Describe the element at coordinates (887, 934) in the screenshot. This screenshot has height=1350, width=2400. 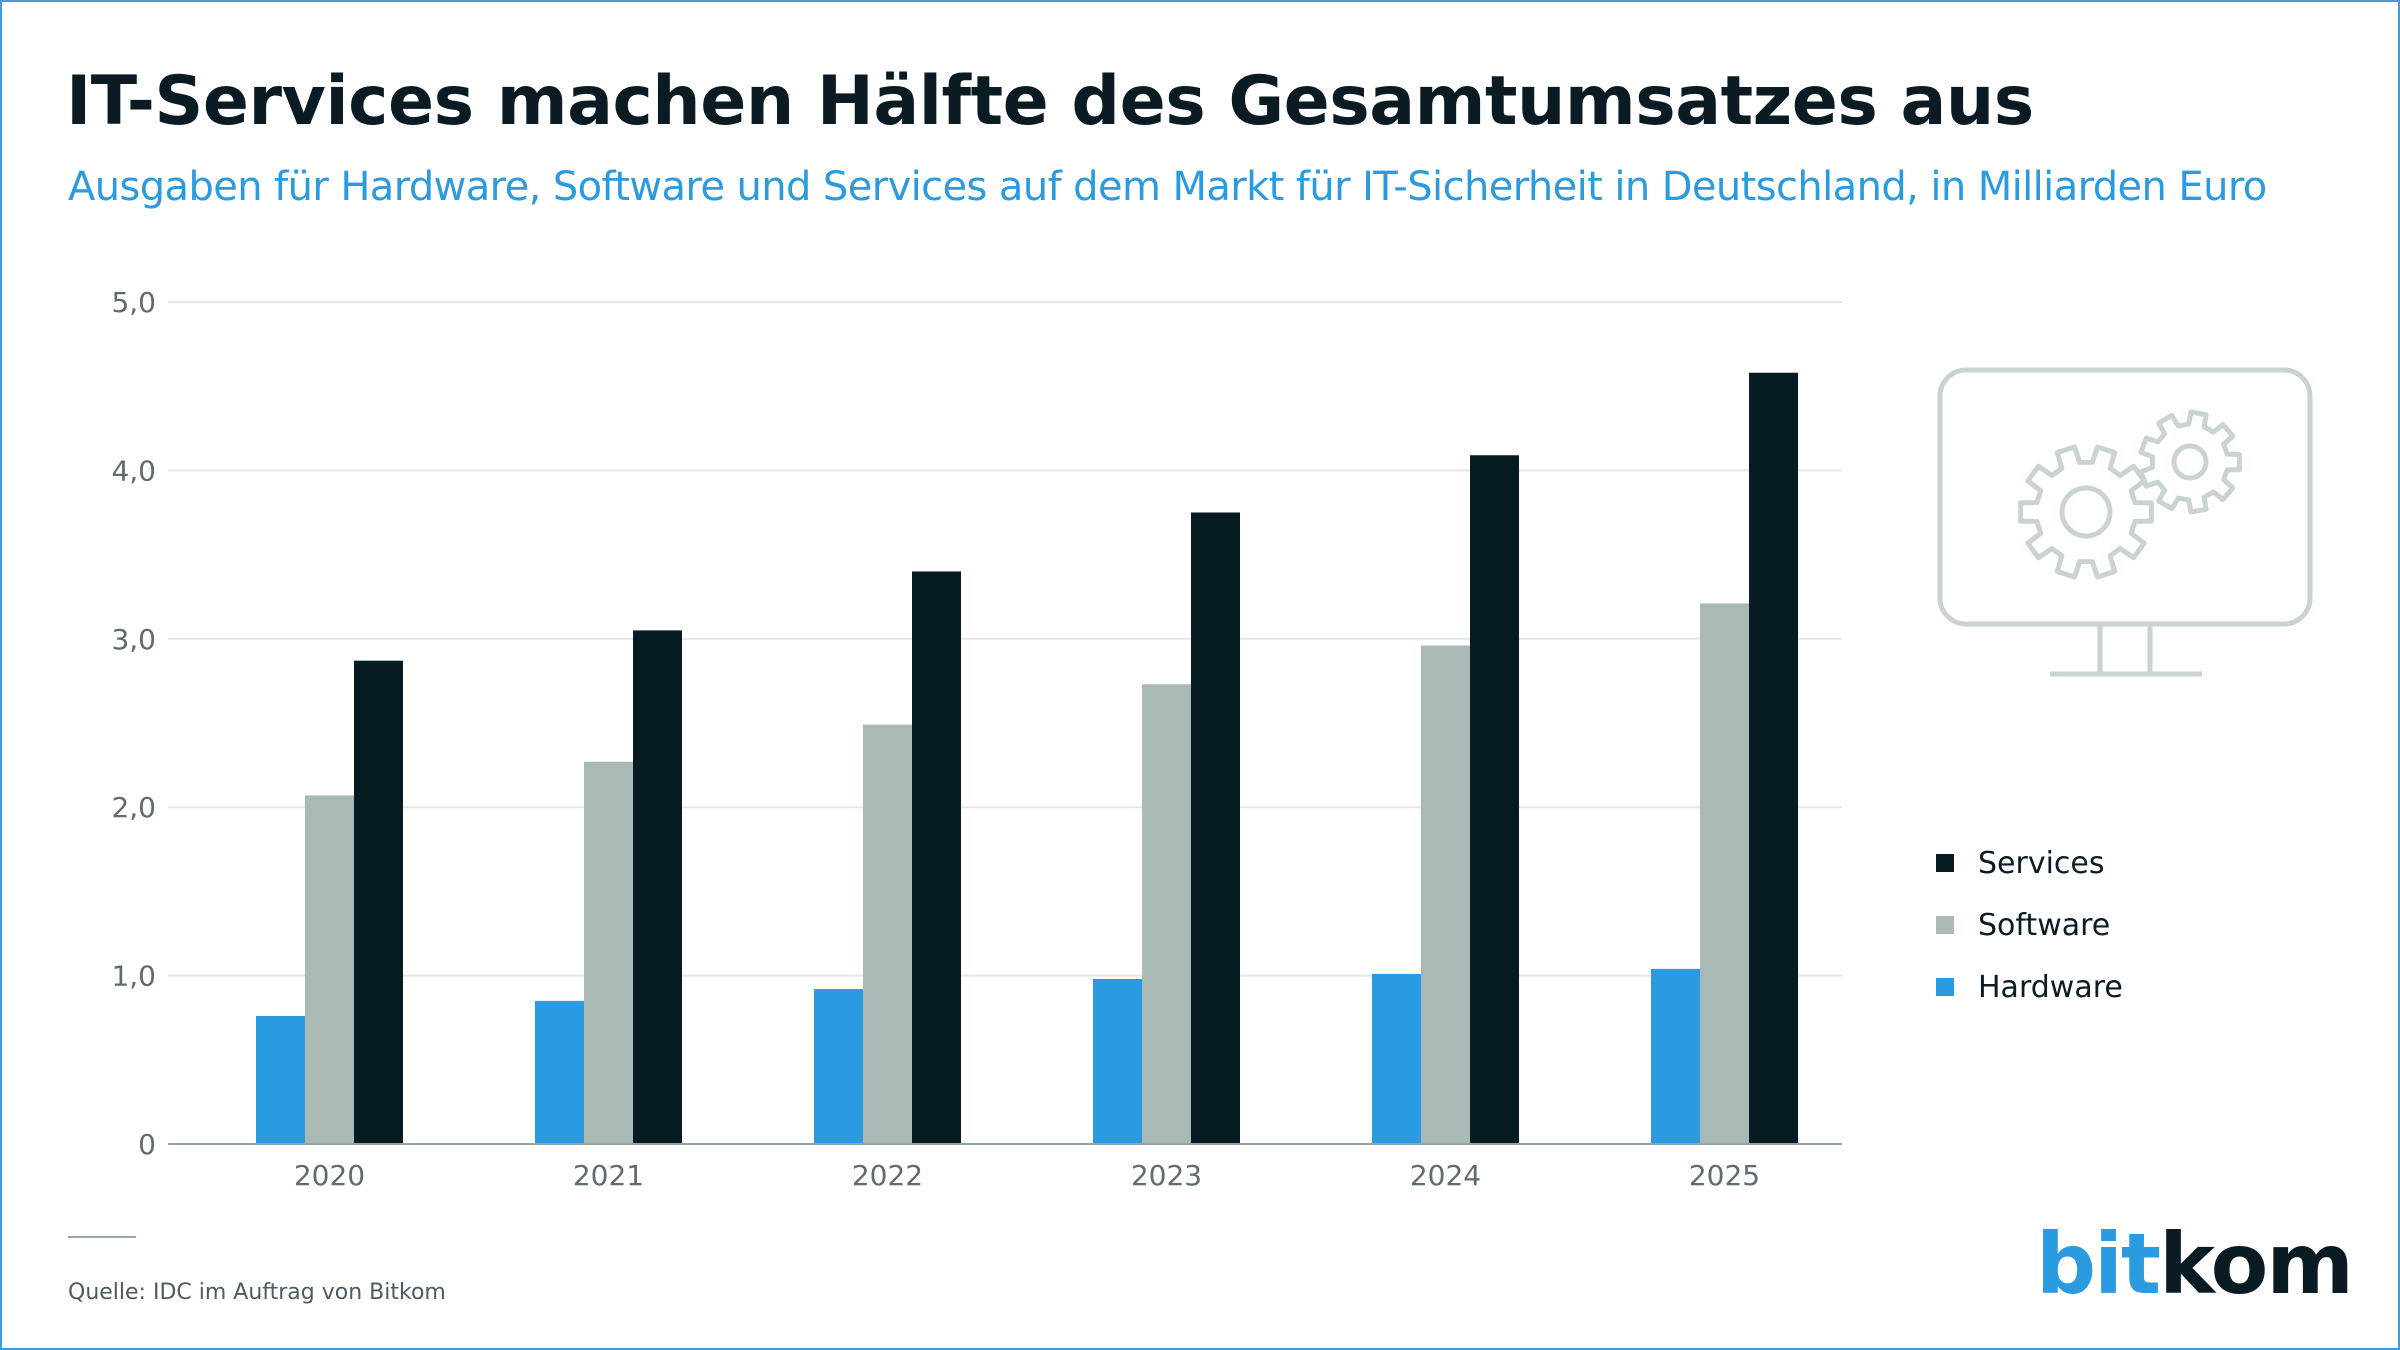
I see `bar-software-2022` at that location.